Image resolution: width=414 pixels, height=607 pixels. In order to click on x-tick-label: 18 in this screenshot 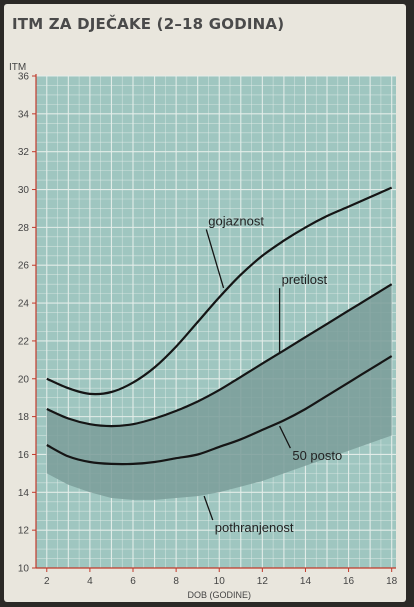, I will do `click(392, 581)`.